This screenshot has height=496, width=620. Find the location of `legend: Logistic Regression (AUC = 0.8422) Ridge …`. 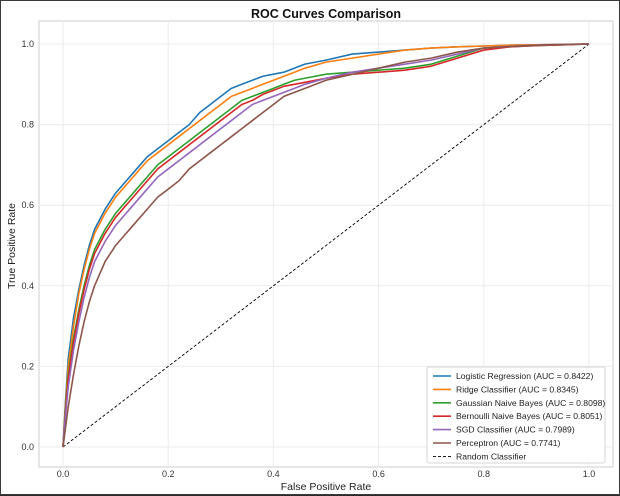

legend: Logistic Regression (AUC = 0.8422) Ridge … is located at coordinates (516, 415).